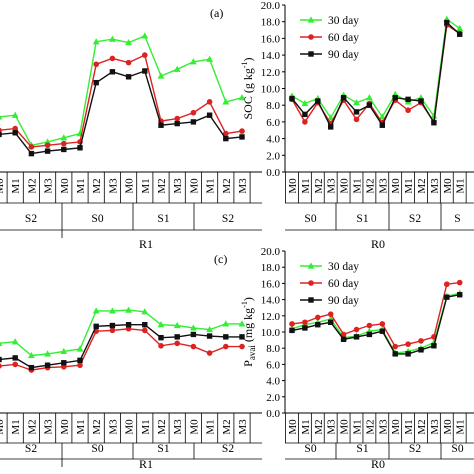 This screenshot has width=474, height=474. What do you see at coordinates (343, 267) in the screenshot?
I see `legend-label: 30 day` at bounding box center [343, 267].